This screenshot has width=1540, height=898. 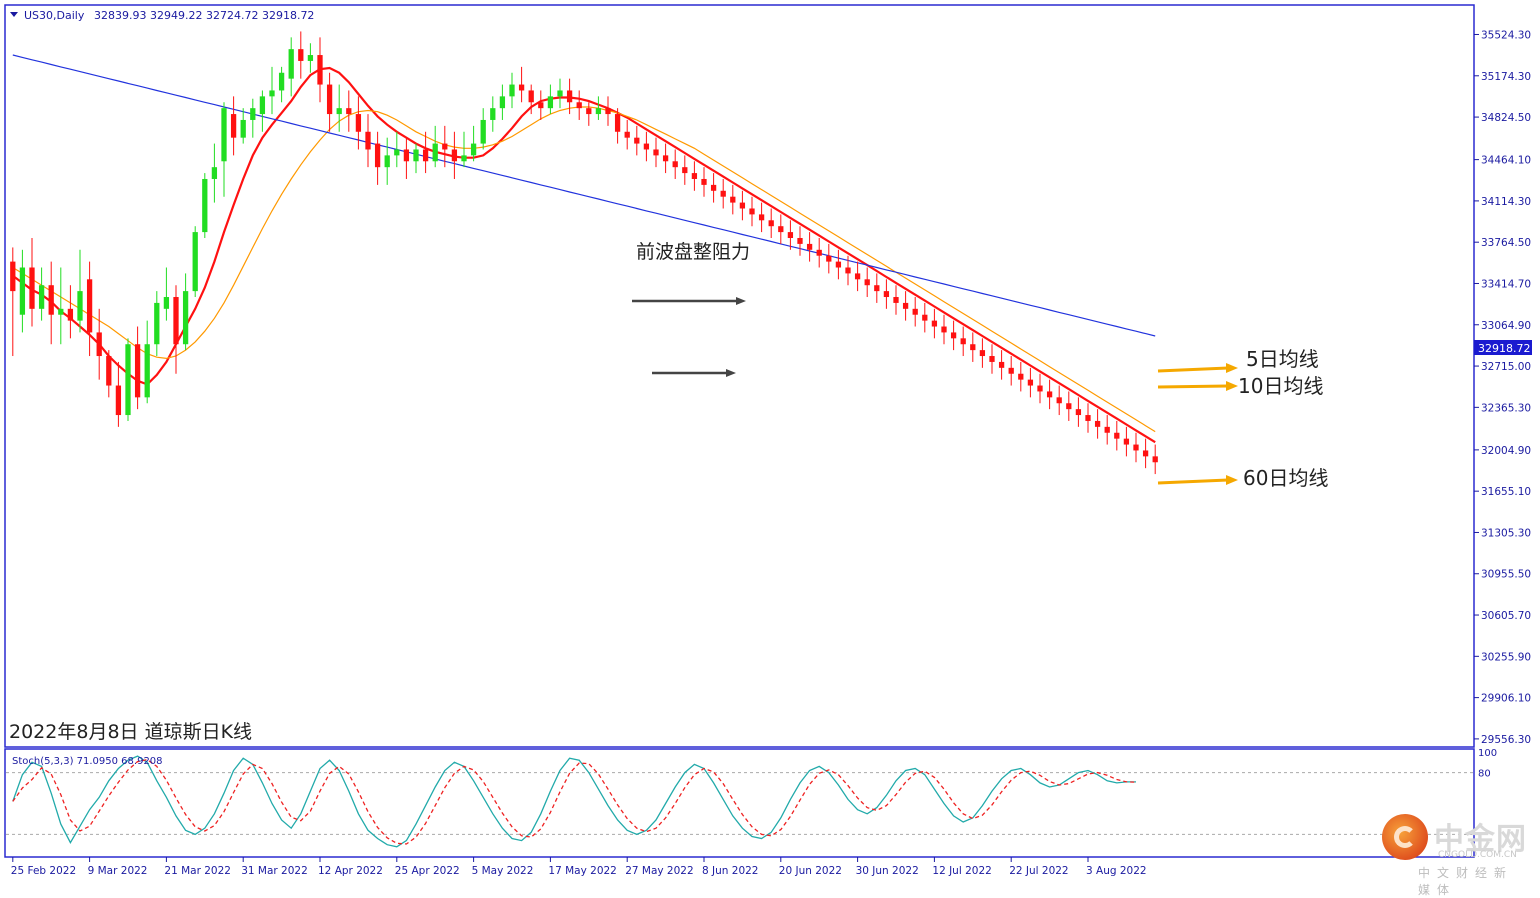 What do you see at coordinates (1506, 35) in the screenshot?
I see `y-tick-label: 35524.30` at bounding box center [1506, 35].